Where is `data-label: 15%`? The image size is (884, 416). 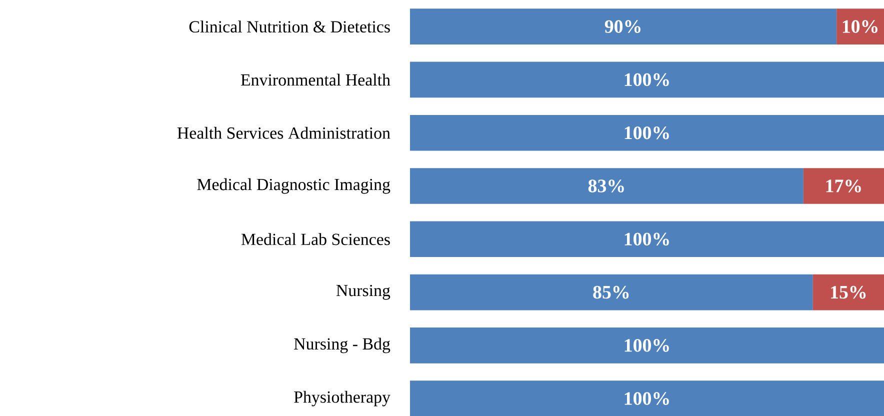 data-label: 15% is located at coordinates (848, 292).